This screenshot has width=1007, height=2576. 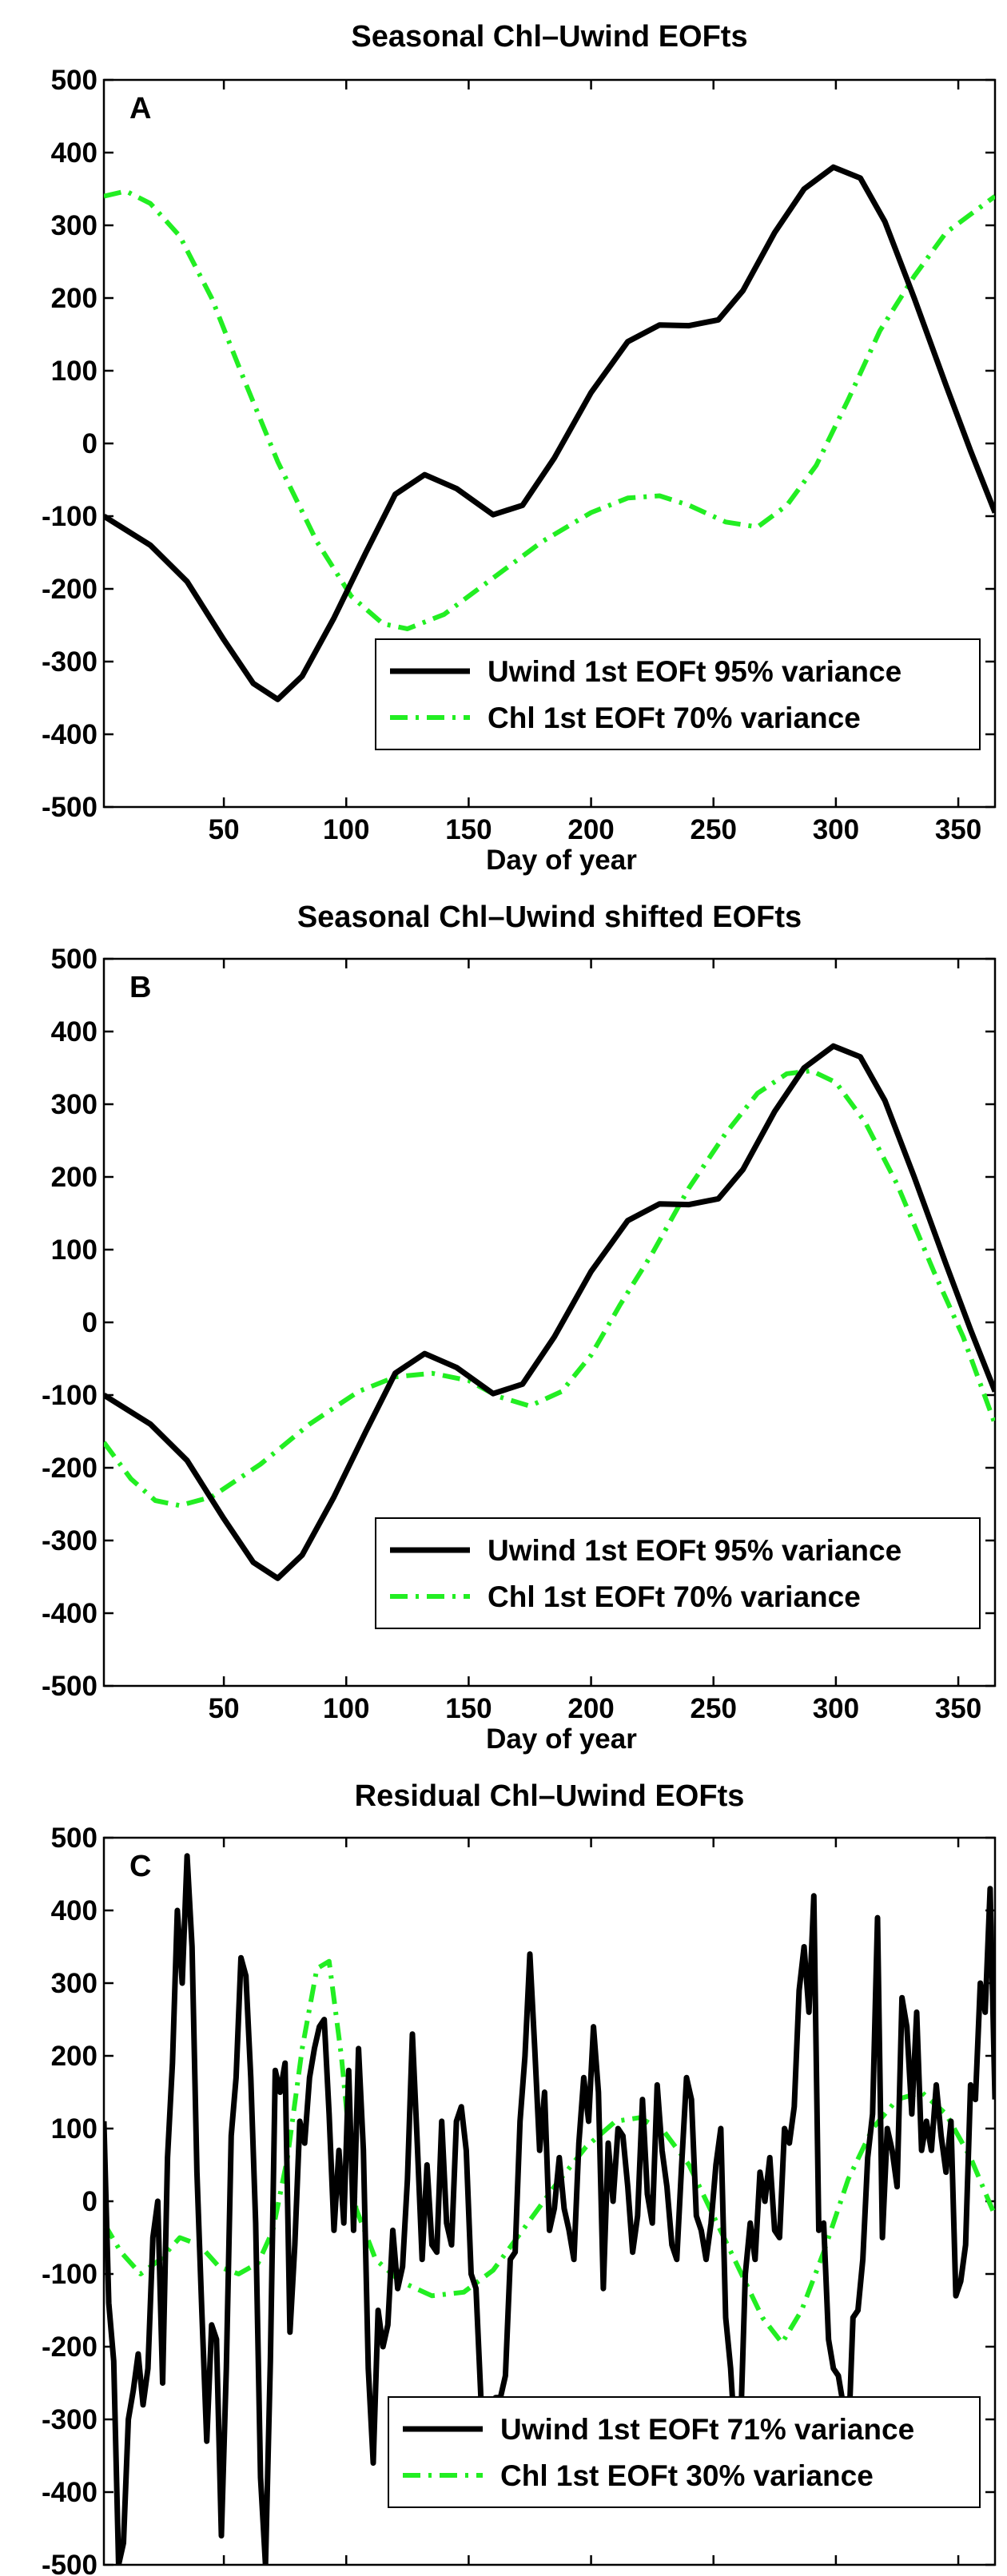 What do you see at coordinates (140, 108) in the screenshot?
I see `panel-letter: A` at bounding box center [140, 108].